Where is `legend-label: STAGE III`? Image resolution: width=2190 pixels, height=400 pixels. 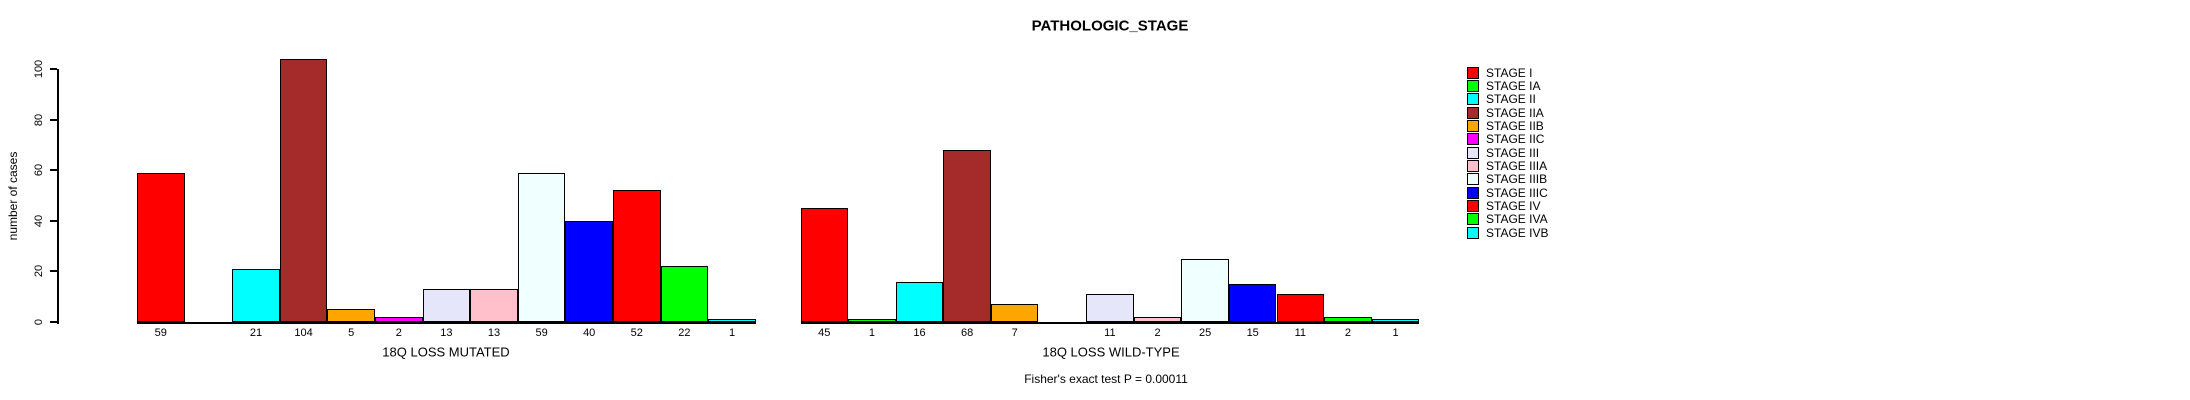 legend-label: STAGE III is located at coordinates (1513, 152).